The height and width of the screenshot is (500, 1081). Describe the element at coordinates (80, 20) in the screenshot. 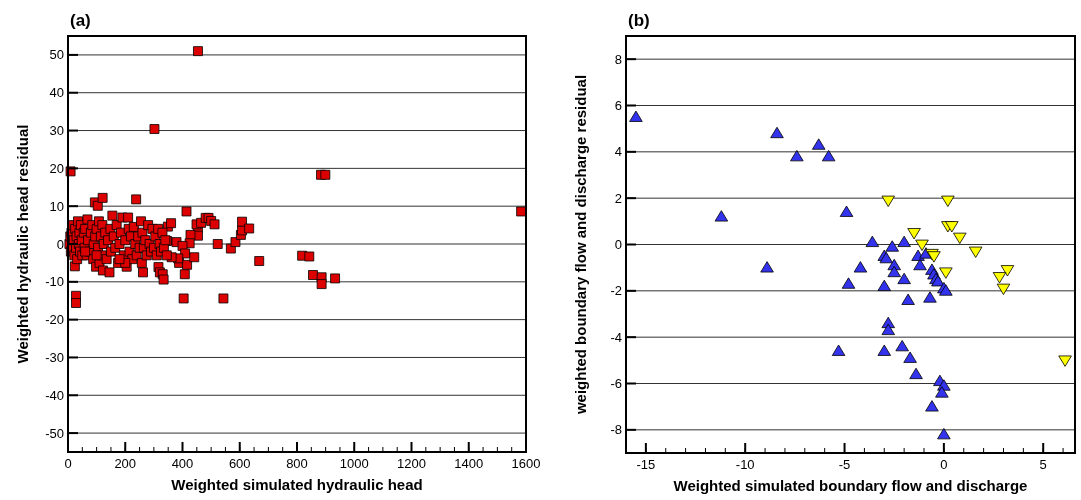

I see `chart-title: (a)` at that location.